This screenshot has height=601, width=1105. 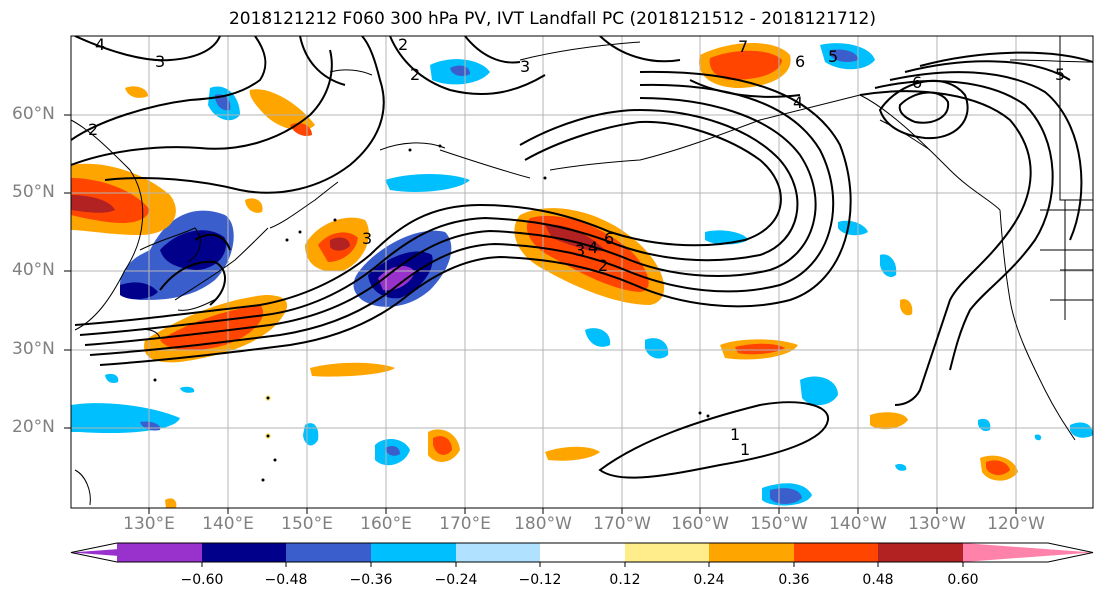 I want to click on colorbar-tick-label: −0.12, so click(x=540, y=580).